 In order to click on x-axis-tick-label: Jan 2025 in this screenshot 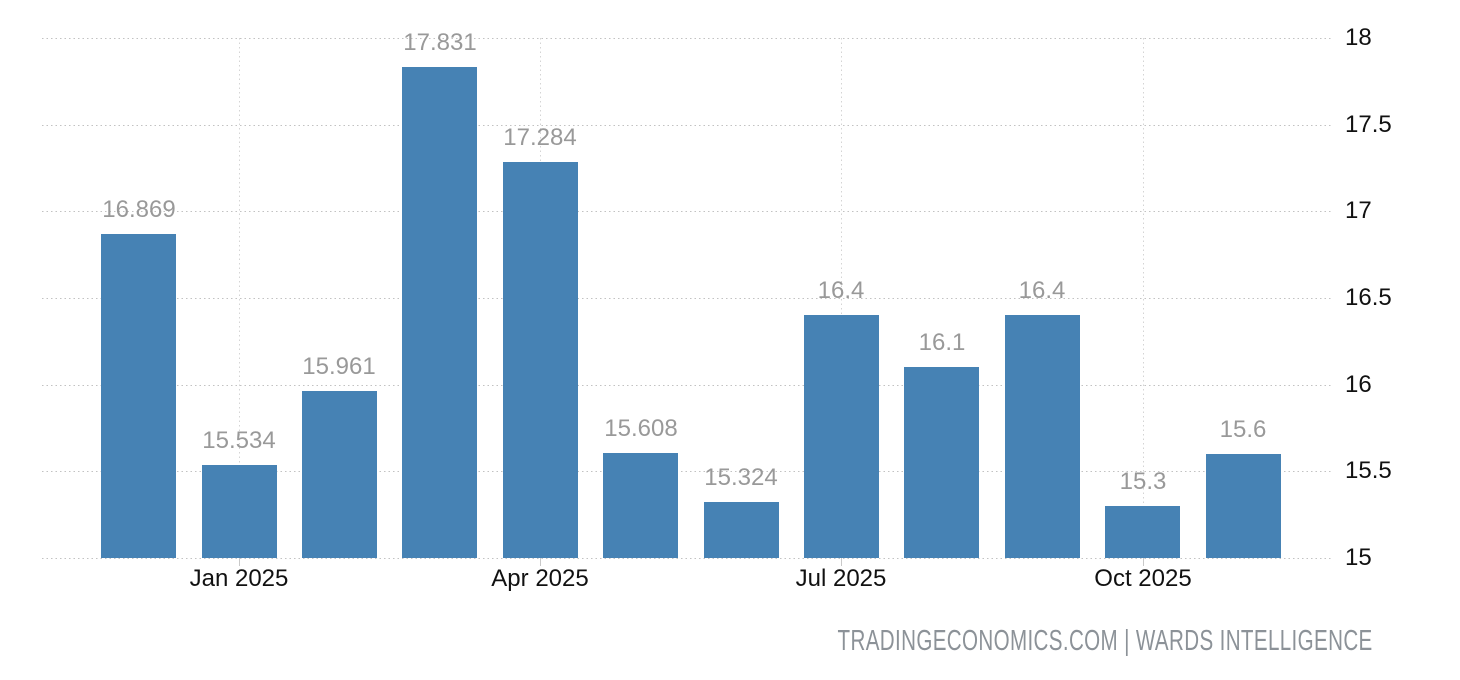, I will do `click(239, 578)`.